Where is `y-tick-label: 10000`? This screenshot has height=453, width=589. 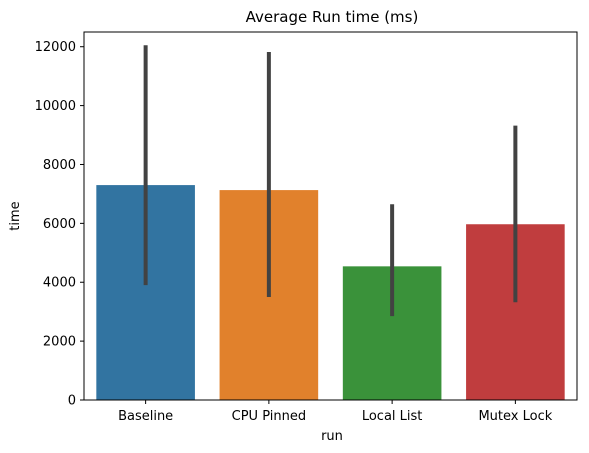
y-tick-label: 10000 is located at coordinates (55, 106).